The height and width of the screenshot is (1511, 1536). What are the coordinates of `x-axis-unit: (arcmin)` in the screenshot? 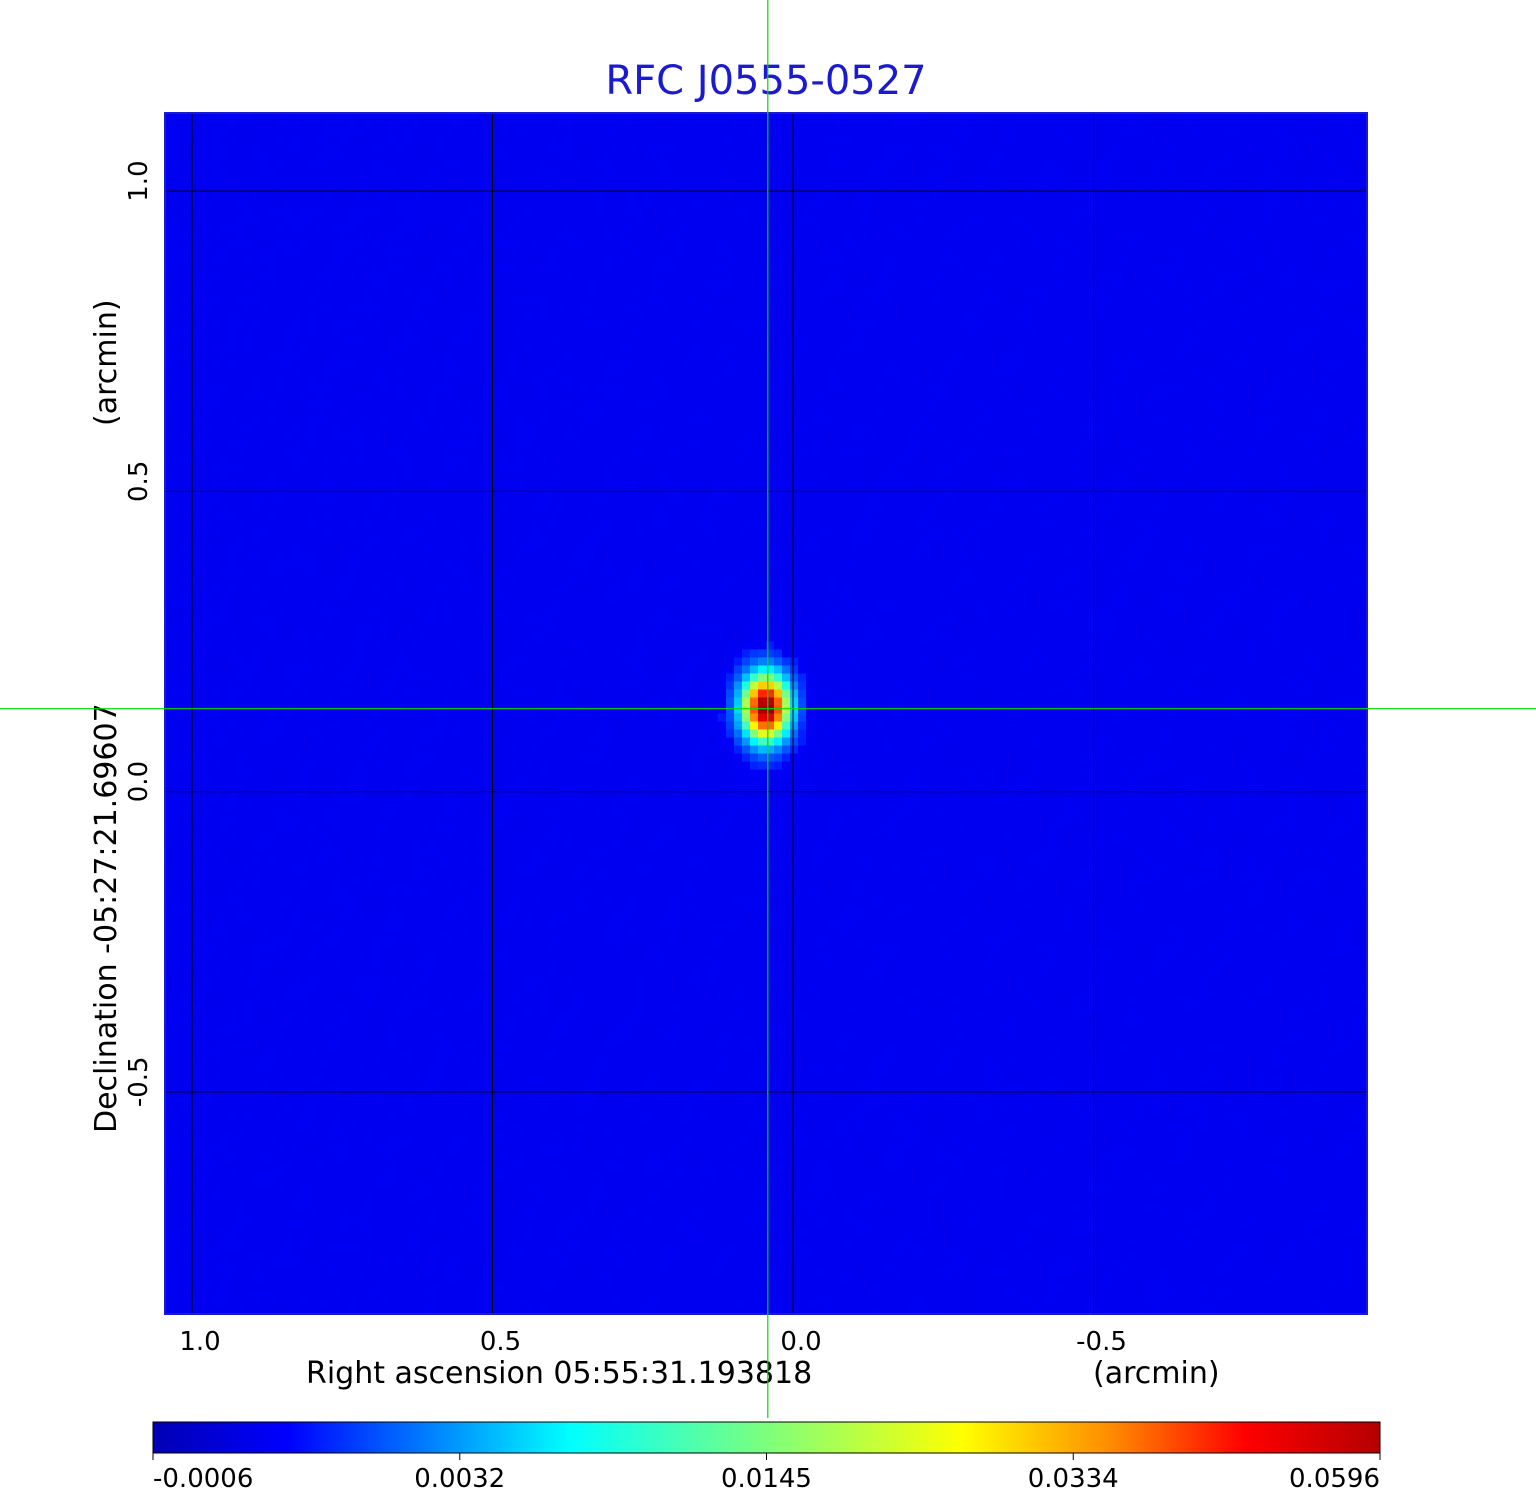 It's located at (1156, 1373).